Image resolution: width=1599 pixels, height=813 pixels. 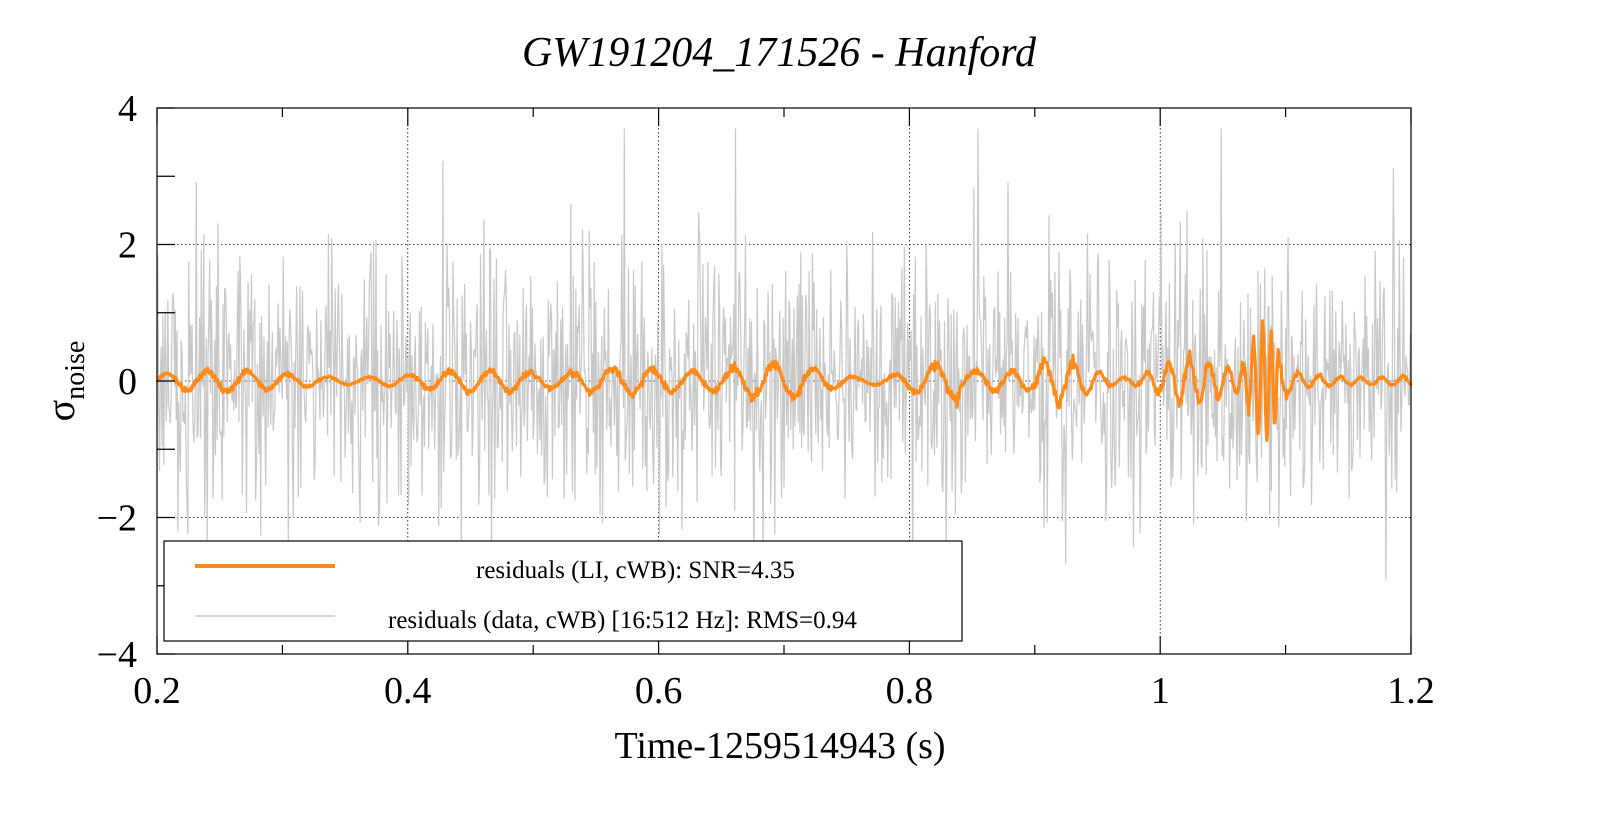 What do you see at coordinates (117, 519) in the screenshot?
I see `y-tick-label: −2` at bounding box center [117, 519].